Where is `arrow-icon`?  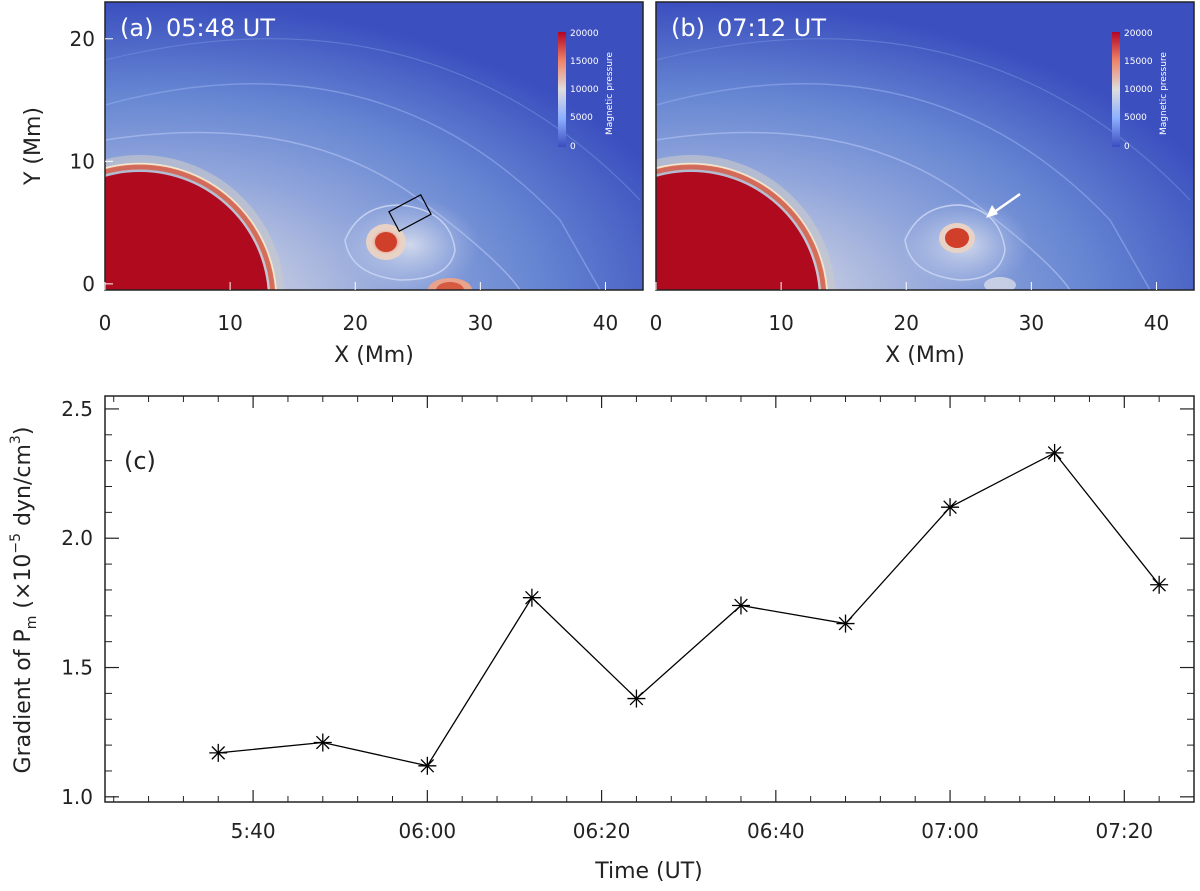
arrow-icon is located at coordinates (1003, 205).